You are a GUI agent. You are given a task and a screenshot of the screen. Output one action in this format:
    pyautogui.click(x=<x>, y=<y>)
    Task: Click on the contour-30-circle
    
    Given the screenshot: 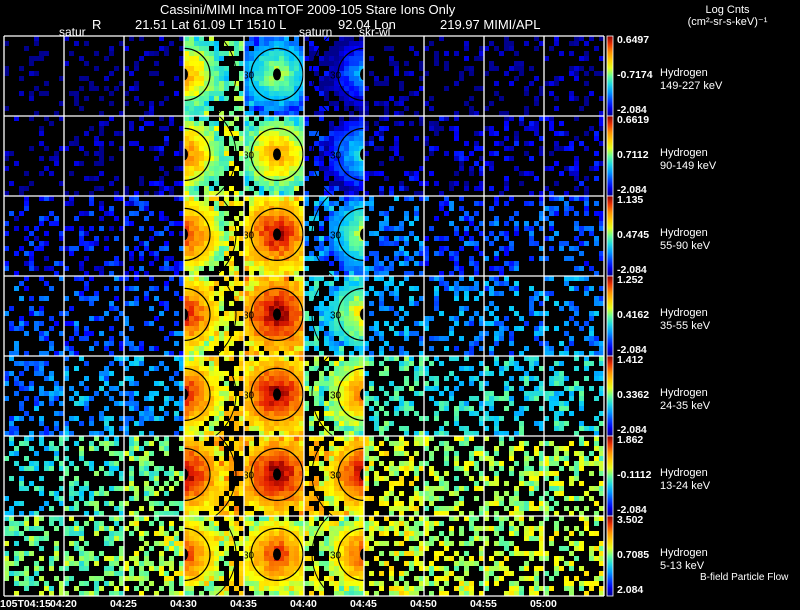 What is the action you would take?
    pyautogui.click(x=277, y=74)
    